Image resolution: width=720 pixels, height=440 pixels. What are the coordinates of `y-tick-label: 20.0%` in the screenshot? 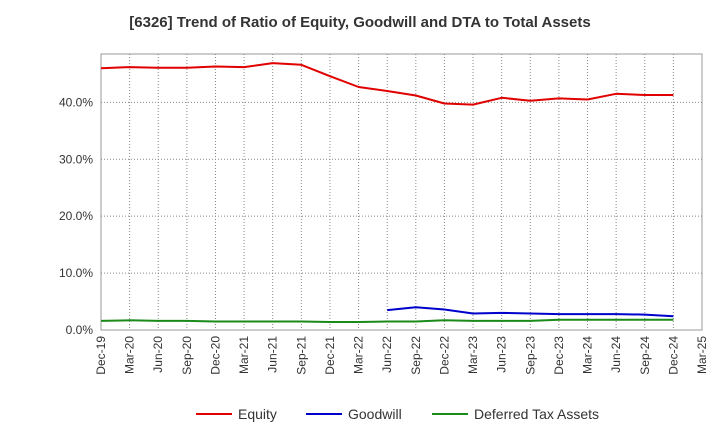 It's located at (76, 216).